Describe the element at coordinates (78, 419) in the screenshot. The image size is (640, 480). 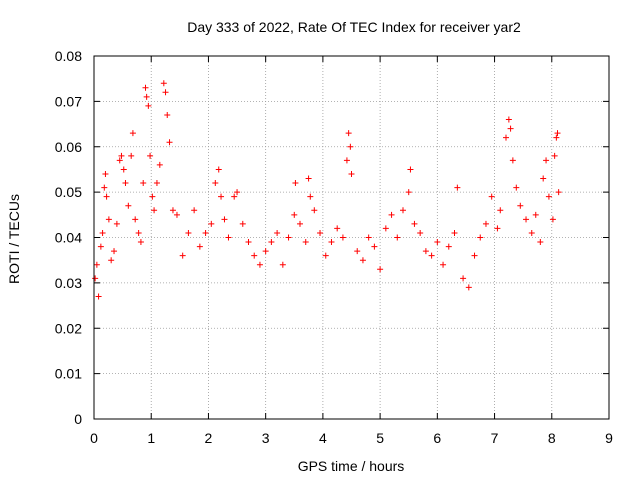
I see `y-tick-label: 0` at that location.